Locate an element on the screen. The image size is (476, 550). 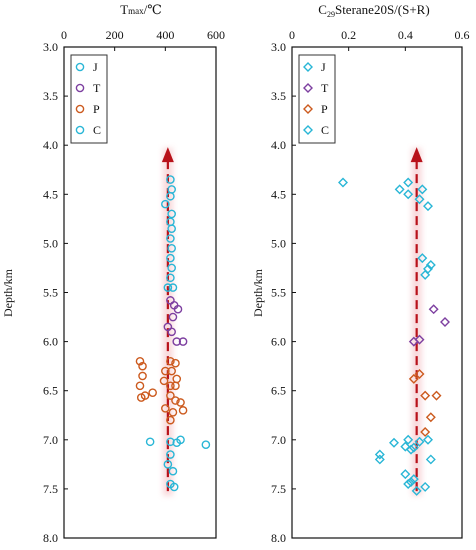
legend-marker-T is located at coordinates (80, 88).